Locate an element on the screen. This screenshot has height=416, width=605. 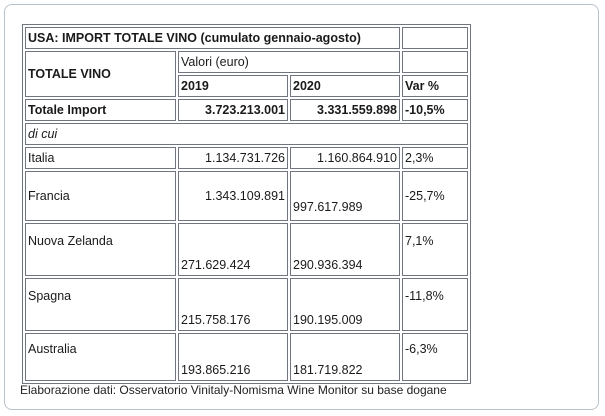
value-var: 2,3% is located at coordinates (435, 158).